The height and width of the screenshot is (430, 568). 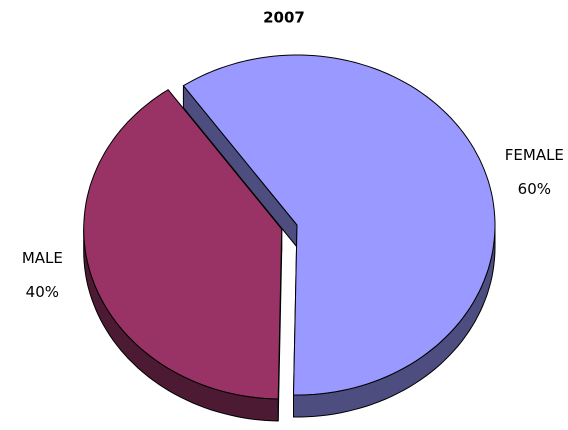 I want to click on chart-title: 2007, so click(x=284, y=18).